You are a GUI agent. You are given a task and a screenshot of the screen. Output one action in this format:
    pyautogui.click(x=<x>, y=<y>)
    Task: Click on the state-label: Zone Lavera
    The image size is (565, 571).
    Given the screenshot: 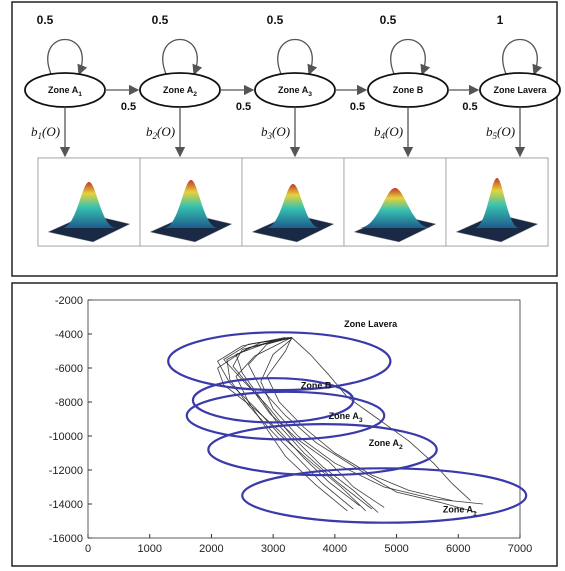 What is the action you would take?
    pyautogui.click(x=520, y=90)
    